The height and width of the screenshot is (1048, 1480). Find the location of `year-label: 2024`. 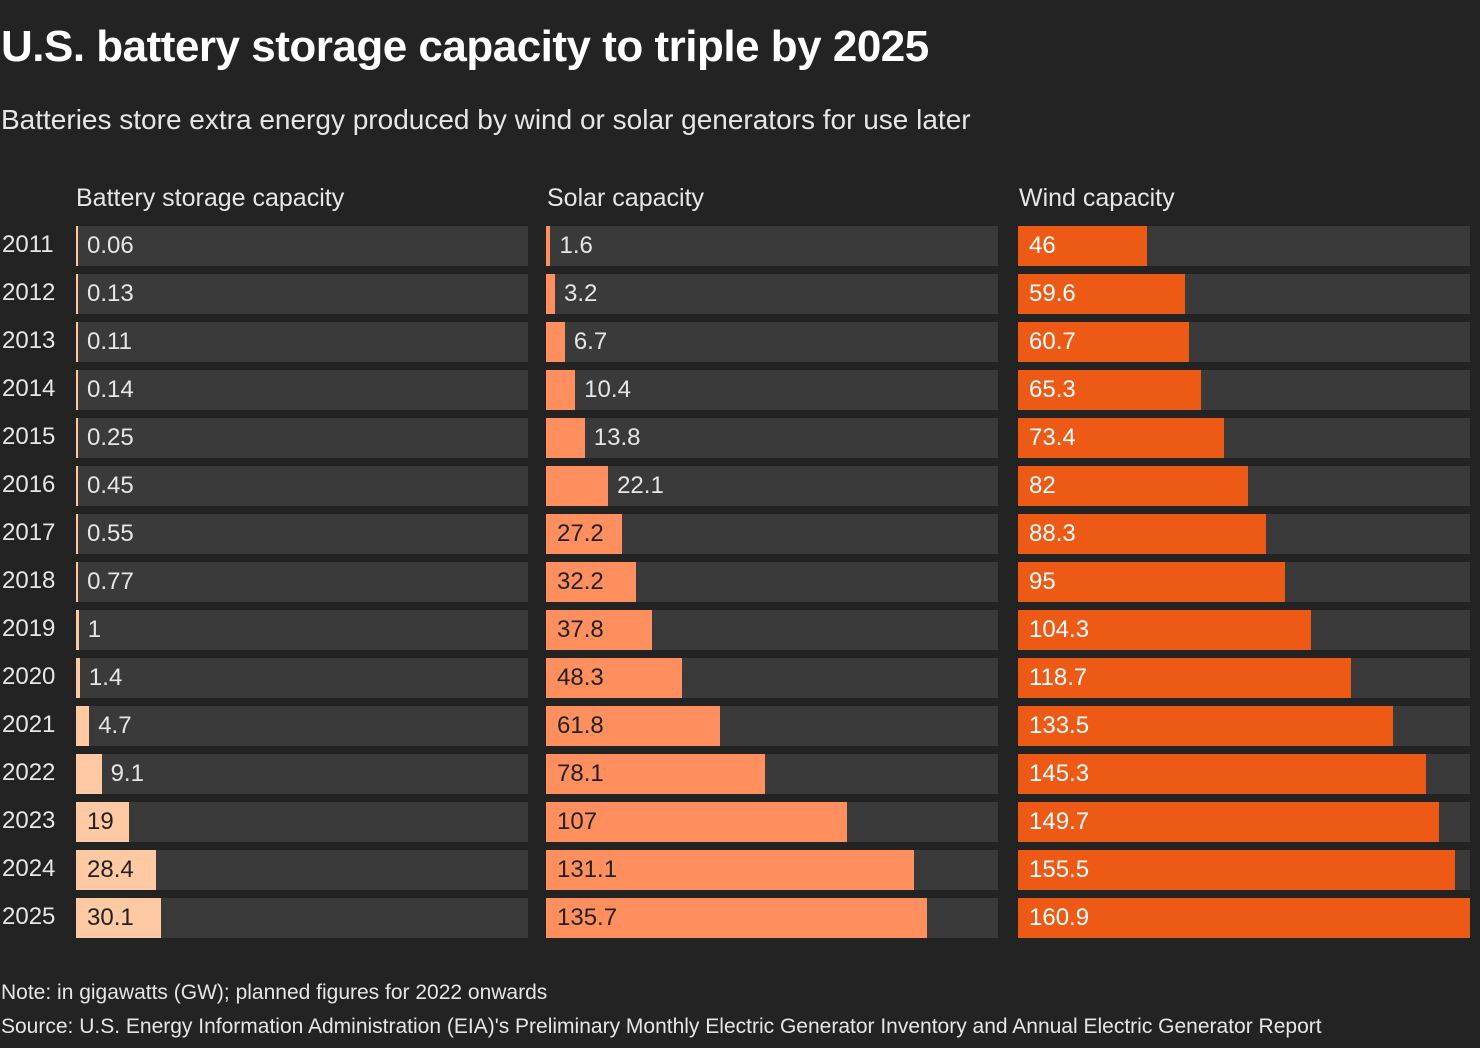

year-label: 2024 is located at coordinates (29, 868).